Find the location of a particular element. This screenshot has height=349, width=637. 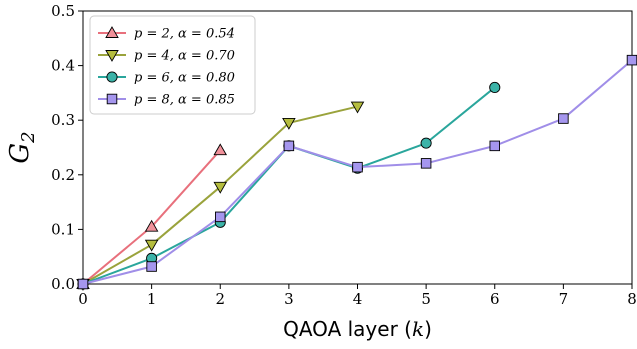

legend-box is located at coordinates (172, 65).